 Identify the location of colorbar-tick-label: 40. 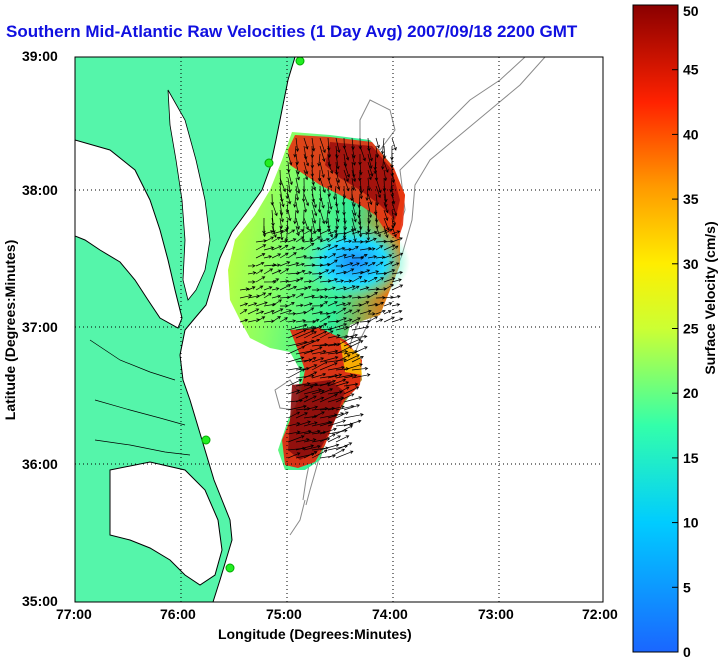
(691, 134).